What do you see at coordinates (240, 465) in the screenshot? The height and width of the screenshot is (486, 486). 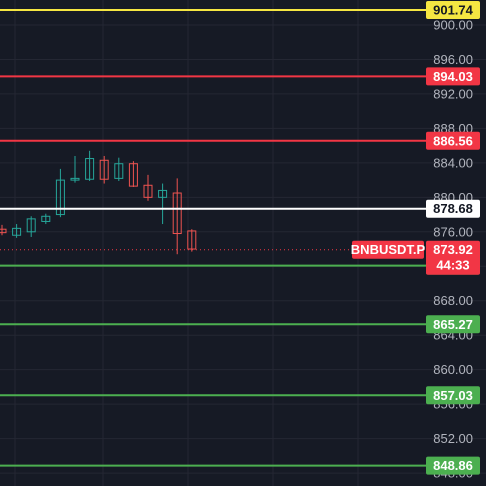 I see `level-line-group: 848.86` at bounding box center [240, 465].